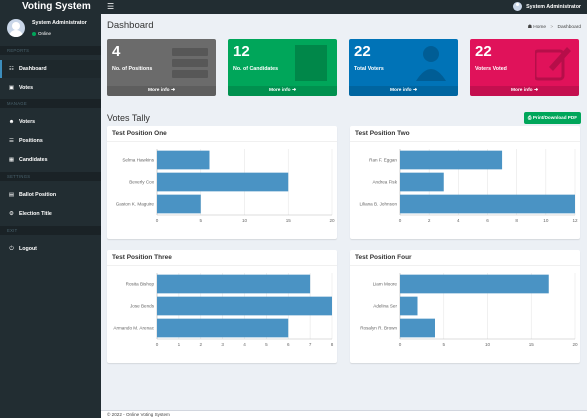  I want to click on category-label: Beverly Cox, so click(141, 182).